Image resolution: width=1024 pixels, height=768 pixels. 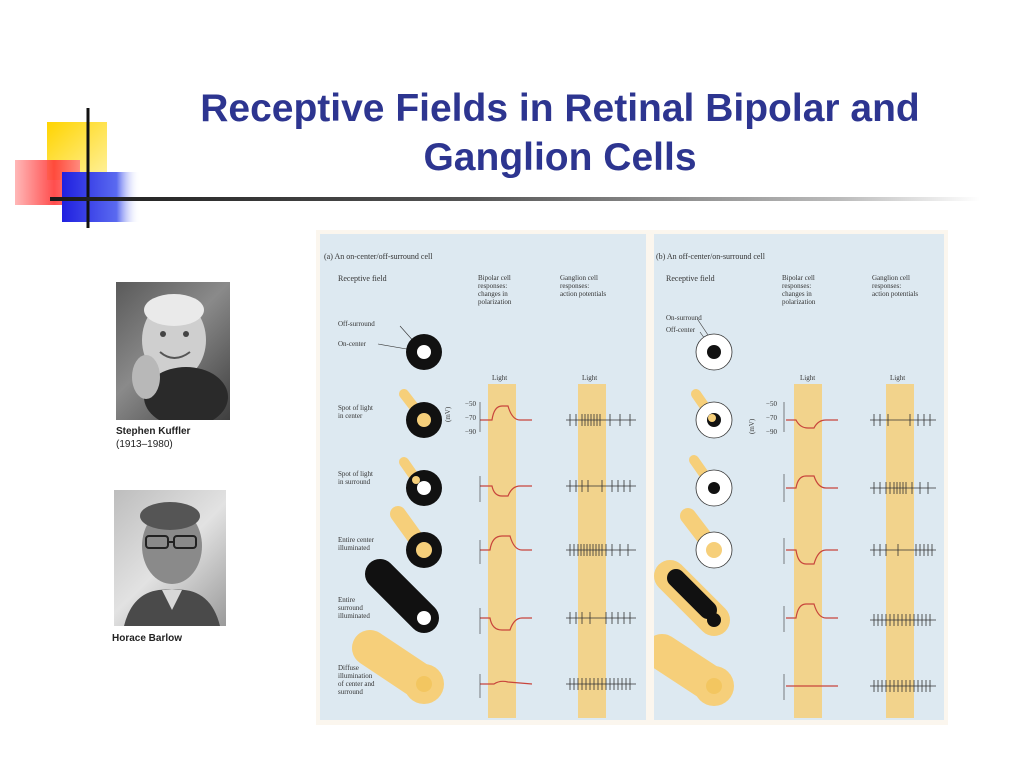 I want to click on panel-a-graphics, so click(x=494, y=521).